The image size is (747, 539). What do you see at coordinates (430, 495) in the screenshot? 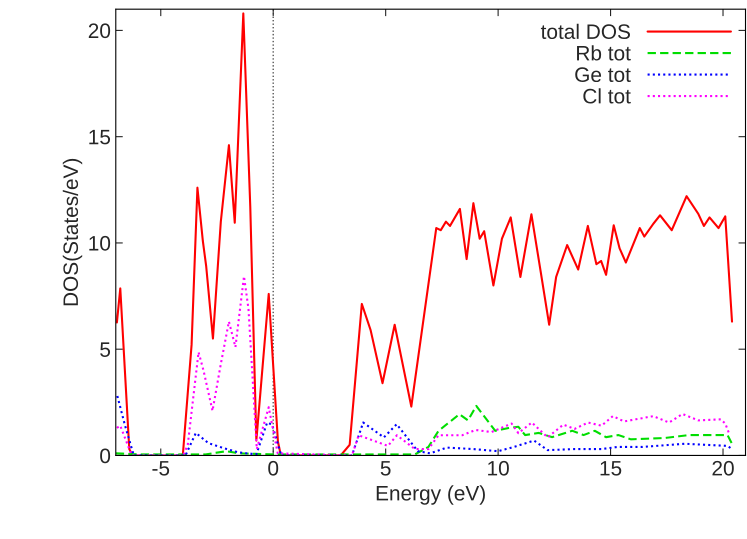
I see `x-axis-title: Energy (eV)` at bounding box center [430, 495].